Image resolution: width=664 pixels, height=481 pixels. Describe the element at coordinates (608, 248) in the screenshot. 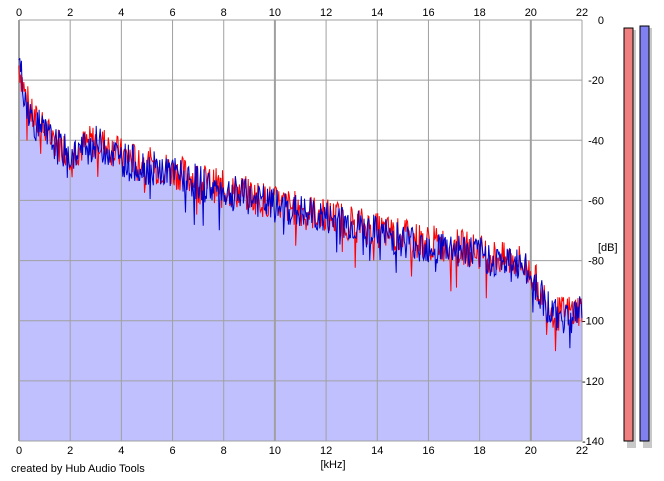

I see `y-axis-label: [dB]` at that location.